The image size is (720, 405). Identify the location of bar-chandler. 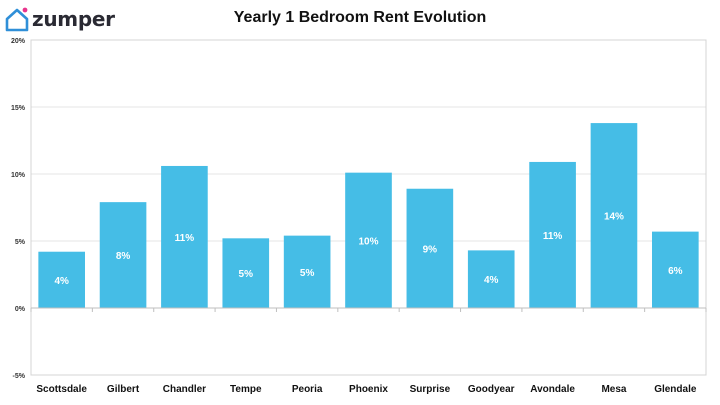
(184, 236).